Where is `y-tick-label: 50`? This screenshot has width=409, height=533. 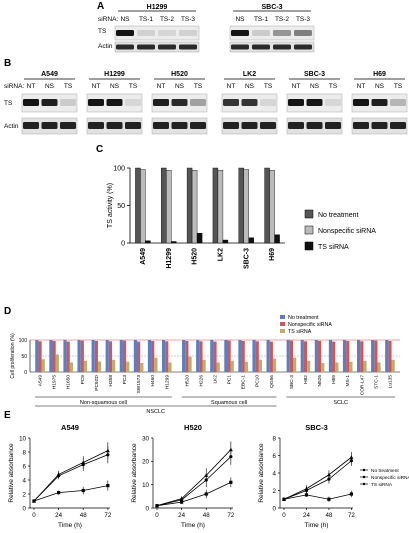
y-tick-label: 50 is located at coordinates (24, 357).